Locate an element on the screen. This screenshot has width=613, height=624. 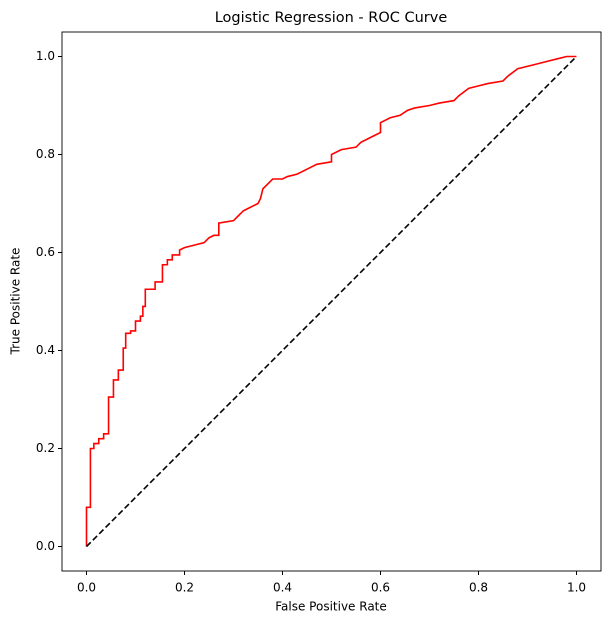
x-tick-label: 0.2 is located at coordinates (184, 588).